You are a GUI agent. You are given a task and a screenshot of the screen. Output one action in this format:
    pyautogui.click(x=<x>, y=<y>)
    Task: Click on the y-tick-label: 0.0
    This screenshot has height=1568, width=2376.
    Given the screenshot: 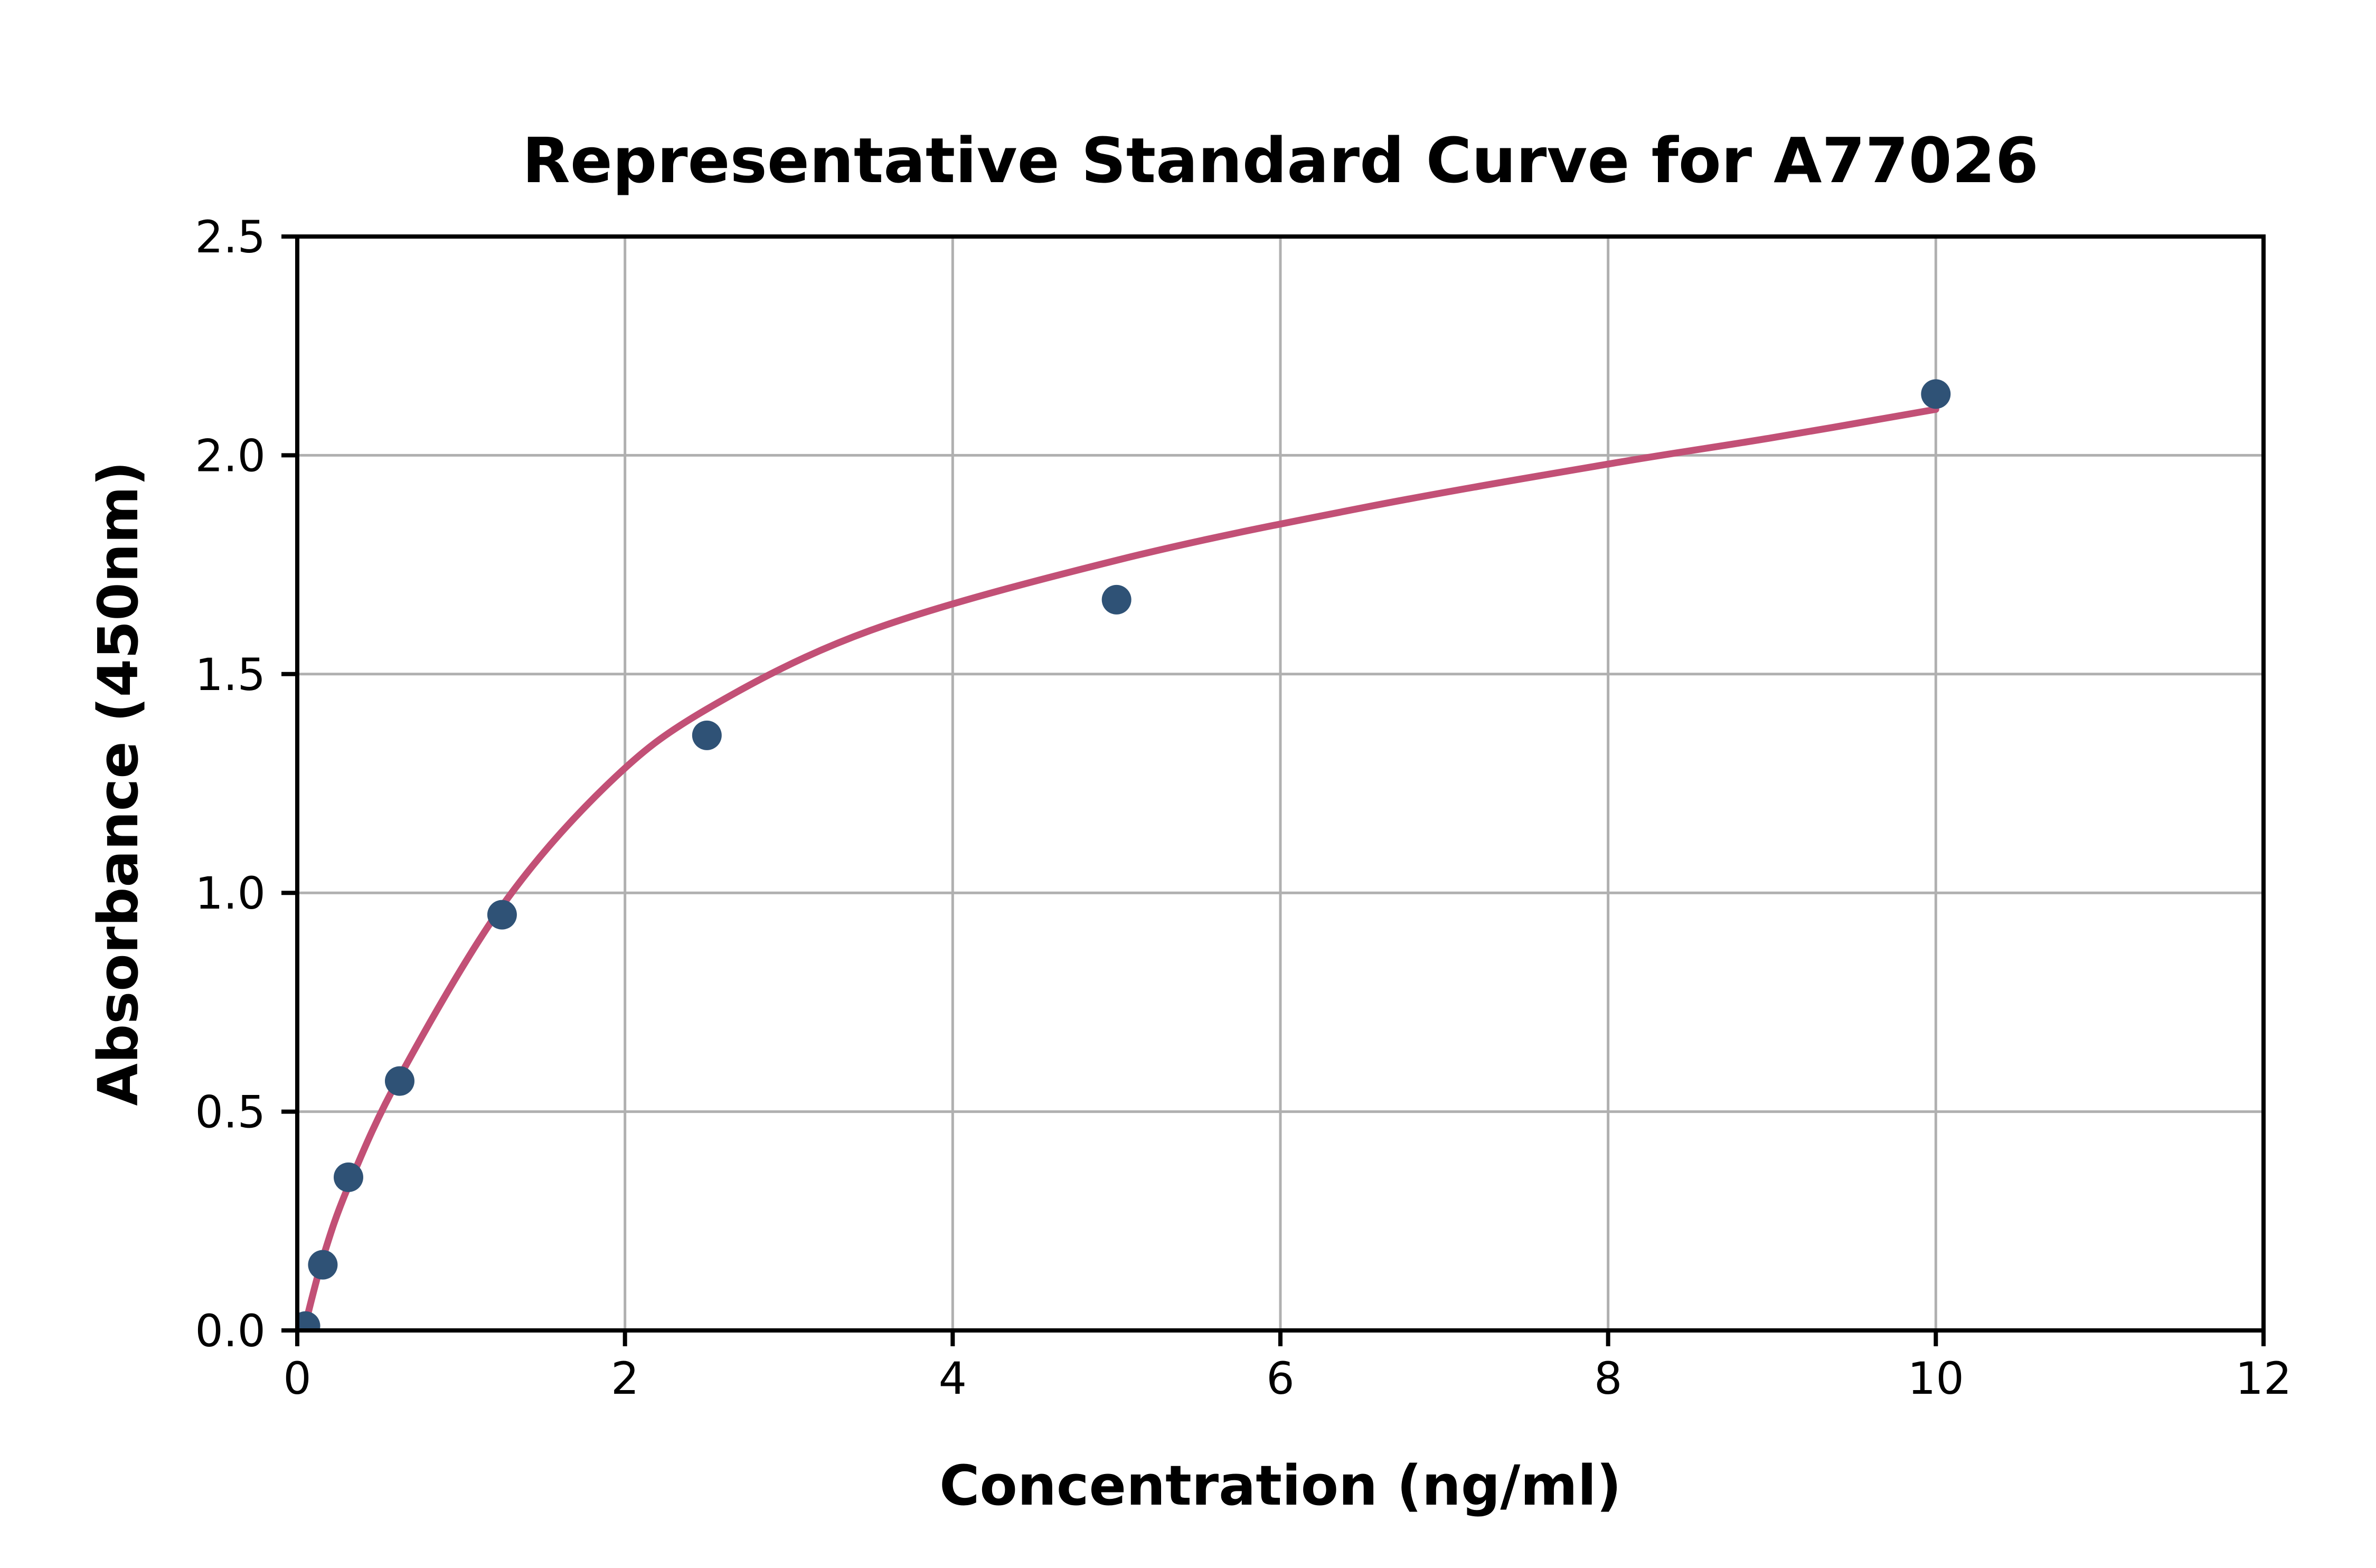 What is the action you would take?
    pyautogui.click(x=231, y=1331)
    